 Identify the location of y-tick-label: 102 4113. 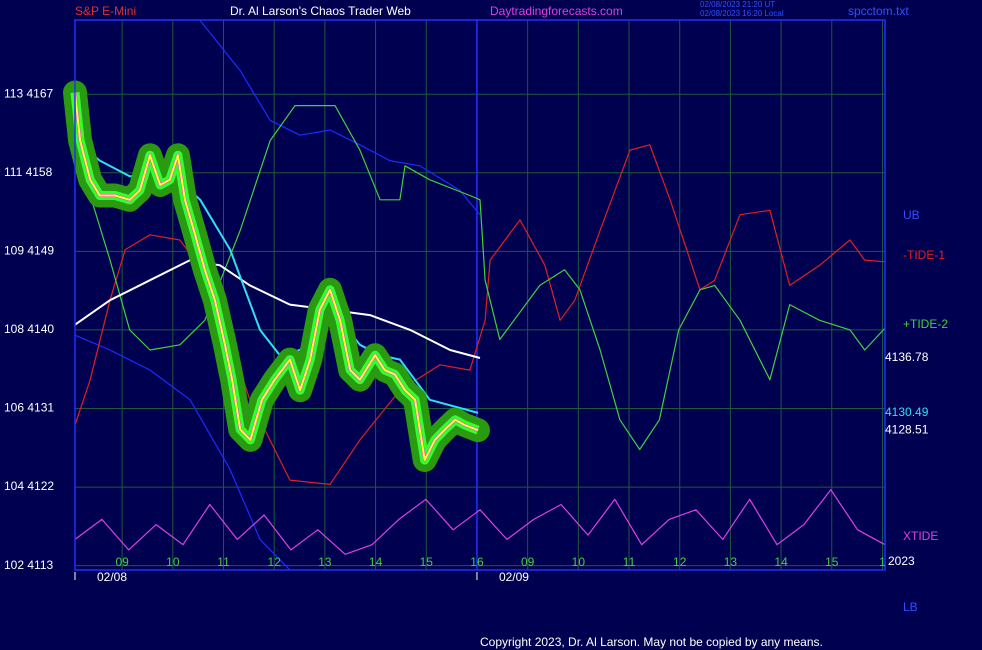
(28, 565).